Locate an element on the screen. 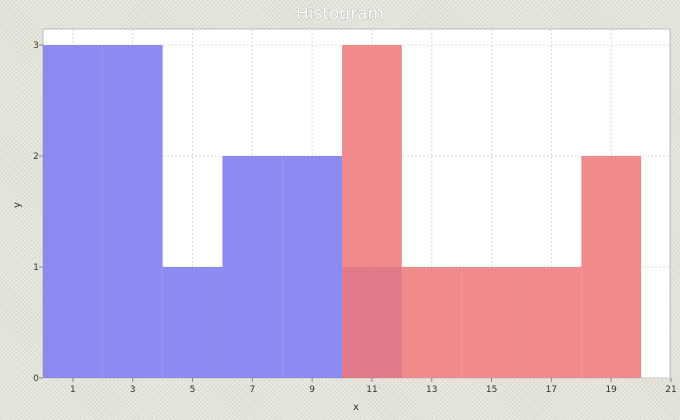 The image size is (680, 420). x-tick-label: 11 is located at coordinates (371, 390).